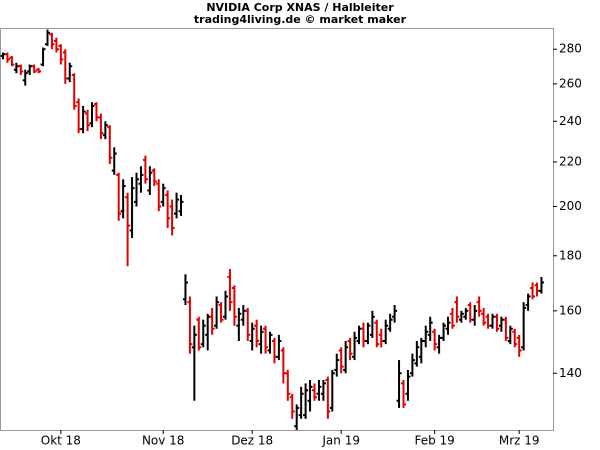 The width and height of the screenshot is (600, 450). I want to click on y-tick-label: 220, so click(570, 161).